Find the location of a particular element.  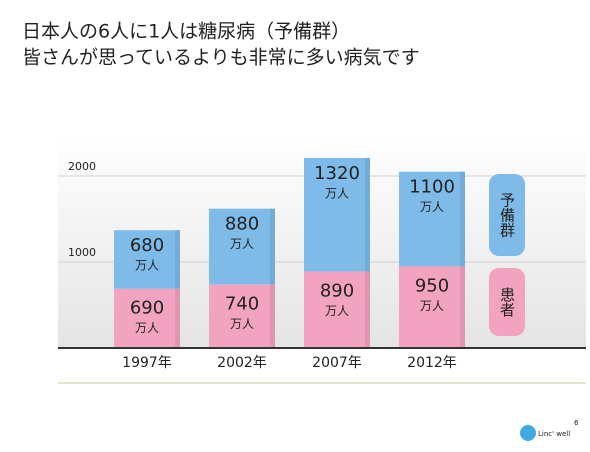

value-label: 690 is located at coordinates (147, 308).